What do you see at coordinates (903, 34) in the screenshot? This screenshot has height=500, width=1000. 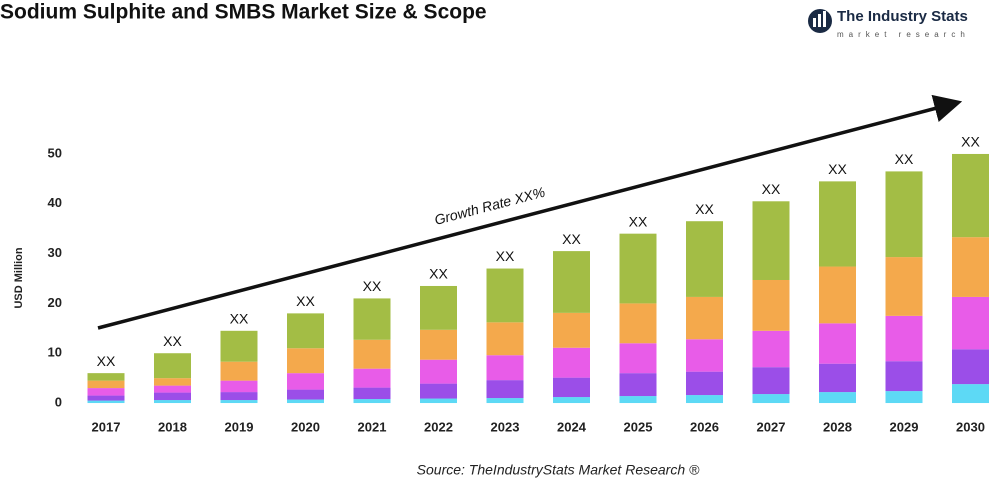 I see `logo-subtitle: market research` at bounding box center [903, 34].